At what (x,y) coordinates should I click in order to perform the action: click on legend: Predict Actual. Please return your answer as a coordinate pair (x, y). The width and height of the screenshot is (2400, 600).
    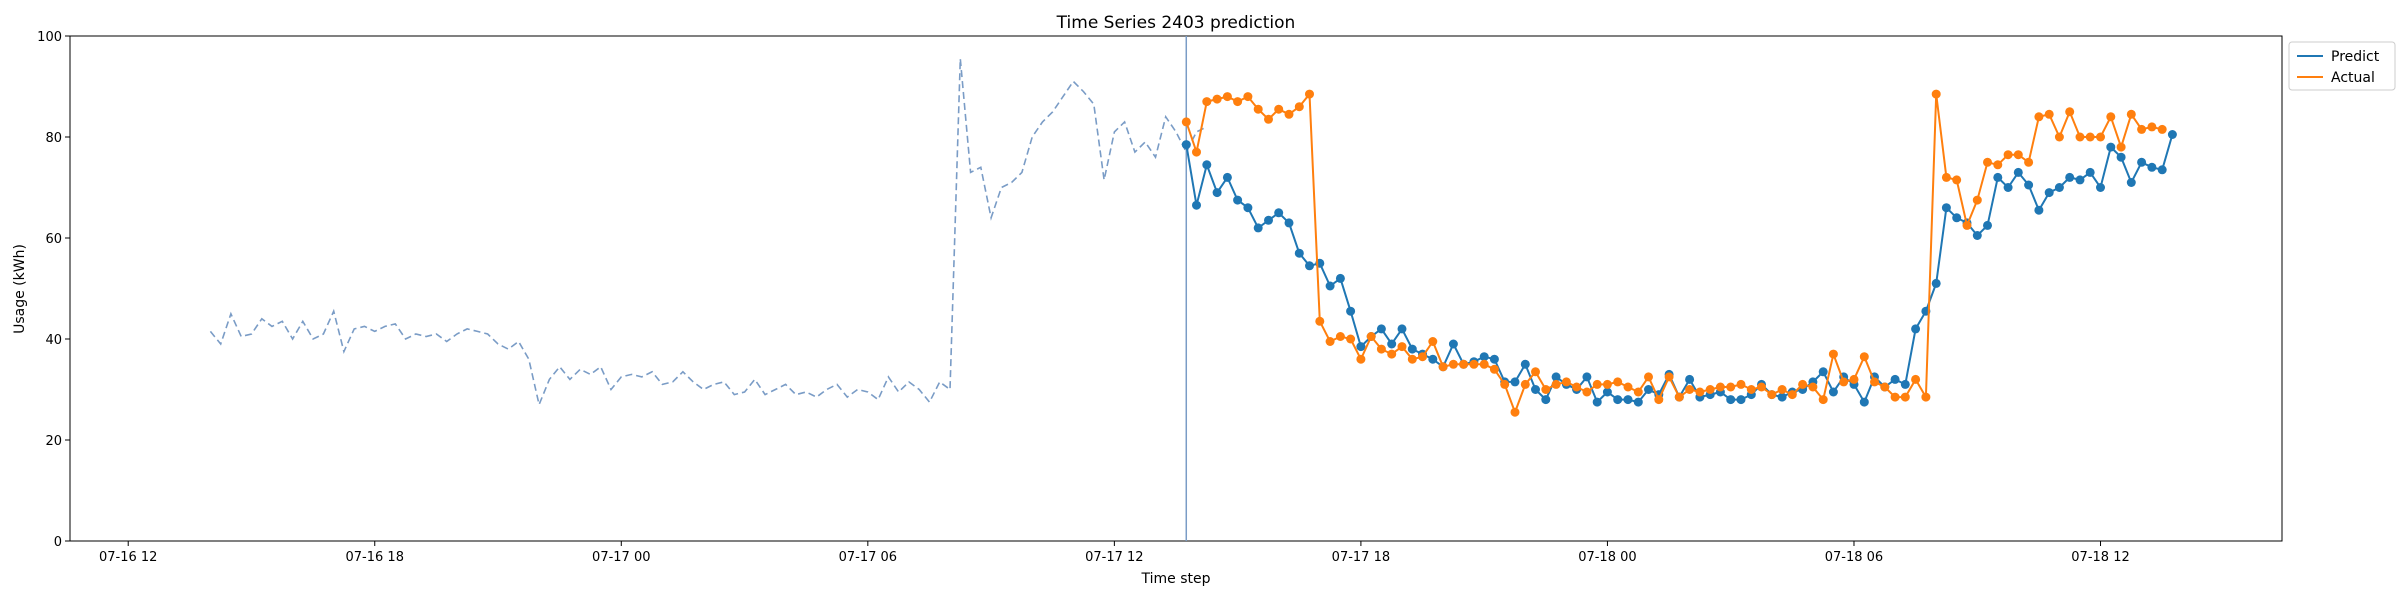
    Looking at the image, I should click on (2342, 66).